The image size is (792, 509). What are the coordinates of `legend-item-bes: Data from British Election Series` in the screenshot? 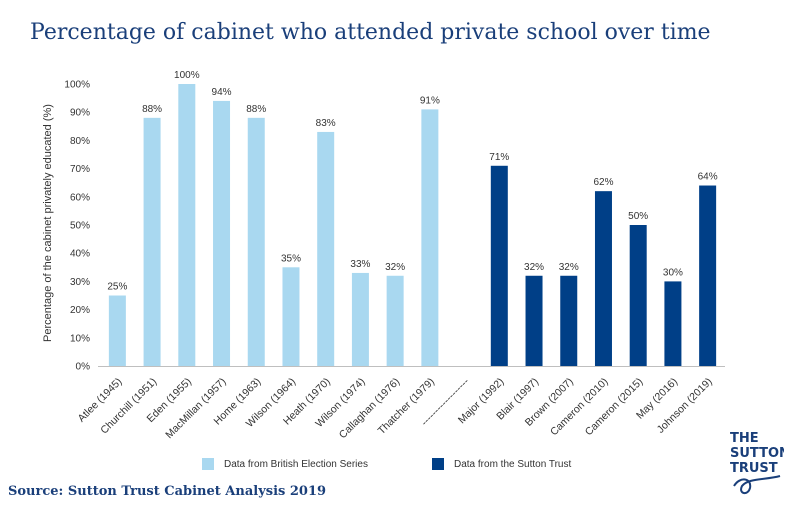 It's located at (285, 464).